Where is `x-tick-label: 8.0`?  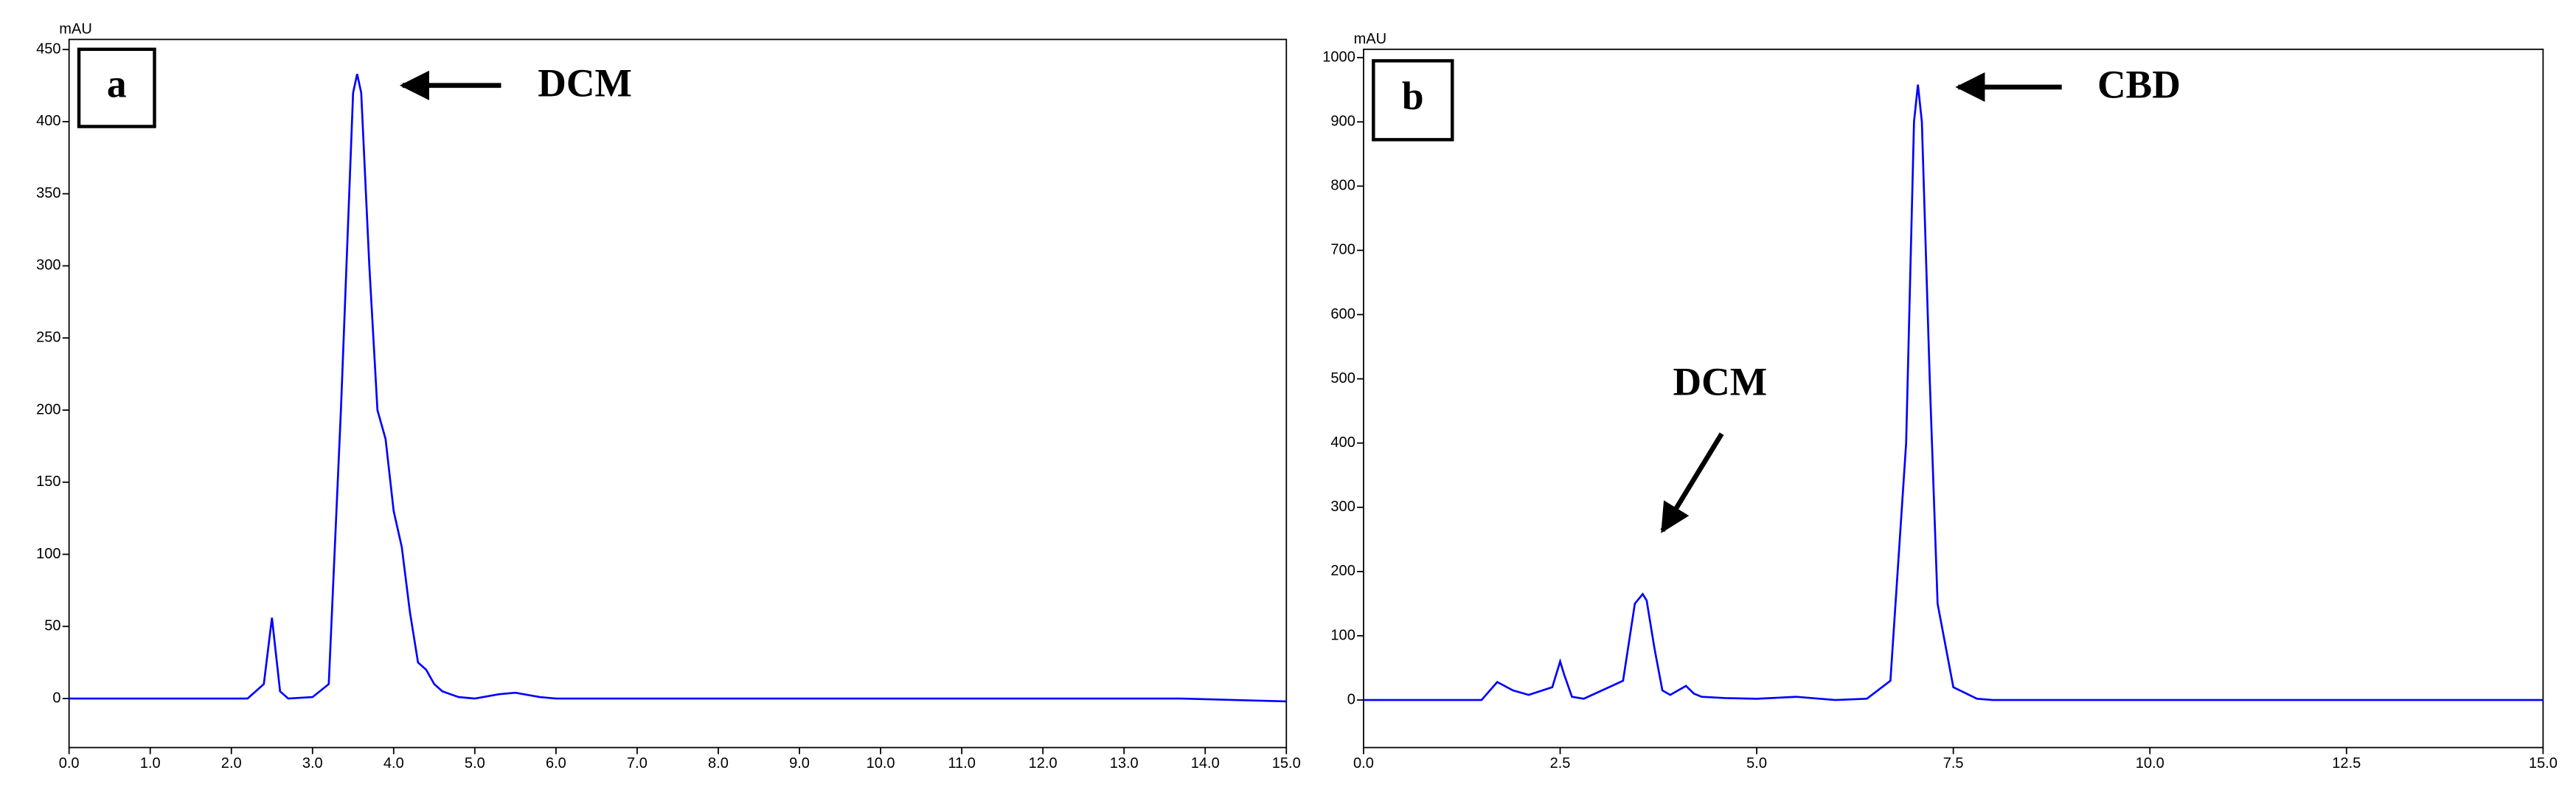
x-tick-label: 8.0 is located at coordinates (718, 763).